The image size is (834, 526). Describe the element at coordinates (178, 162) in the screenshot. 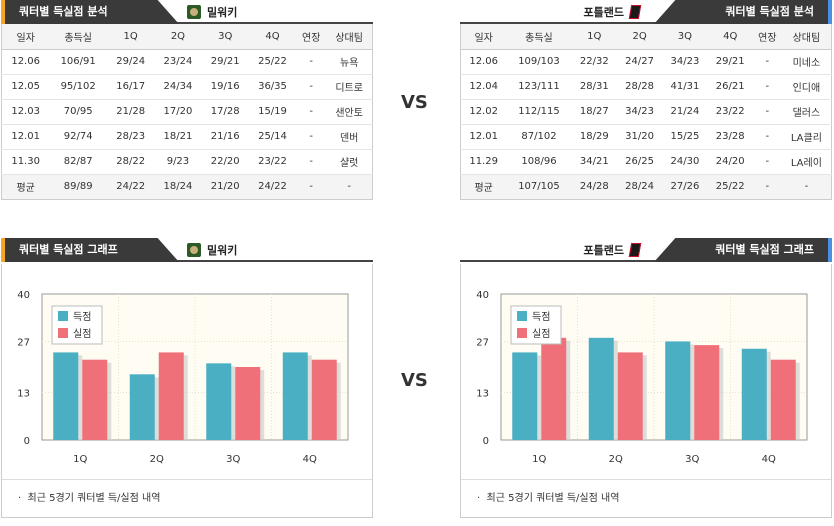

I see `table-cell: 9/23` at that location.